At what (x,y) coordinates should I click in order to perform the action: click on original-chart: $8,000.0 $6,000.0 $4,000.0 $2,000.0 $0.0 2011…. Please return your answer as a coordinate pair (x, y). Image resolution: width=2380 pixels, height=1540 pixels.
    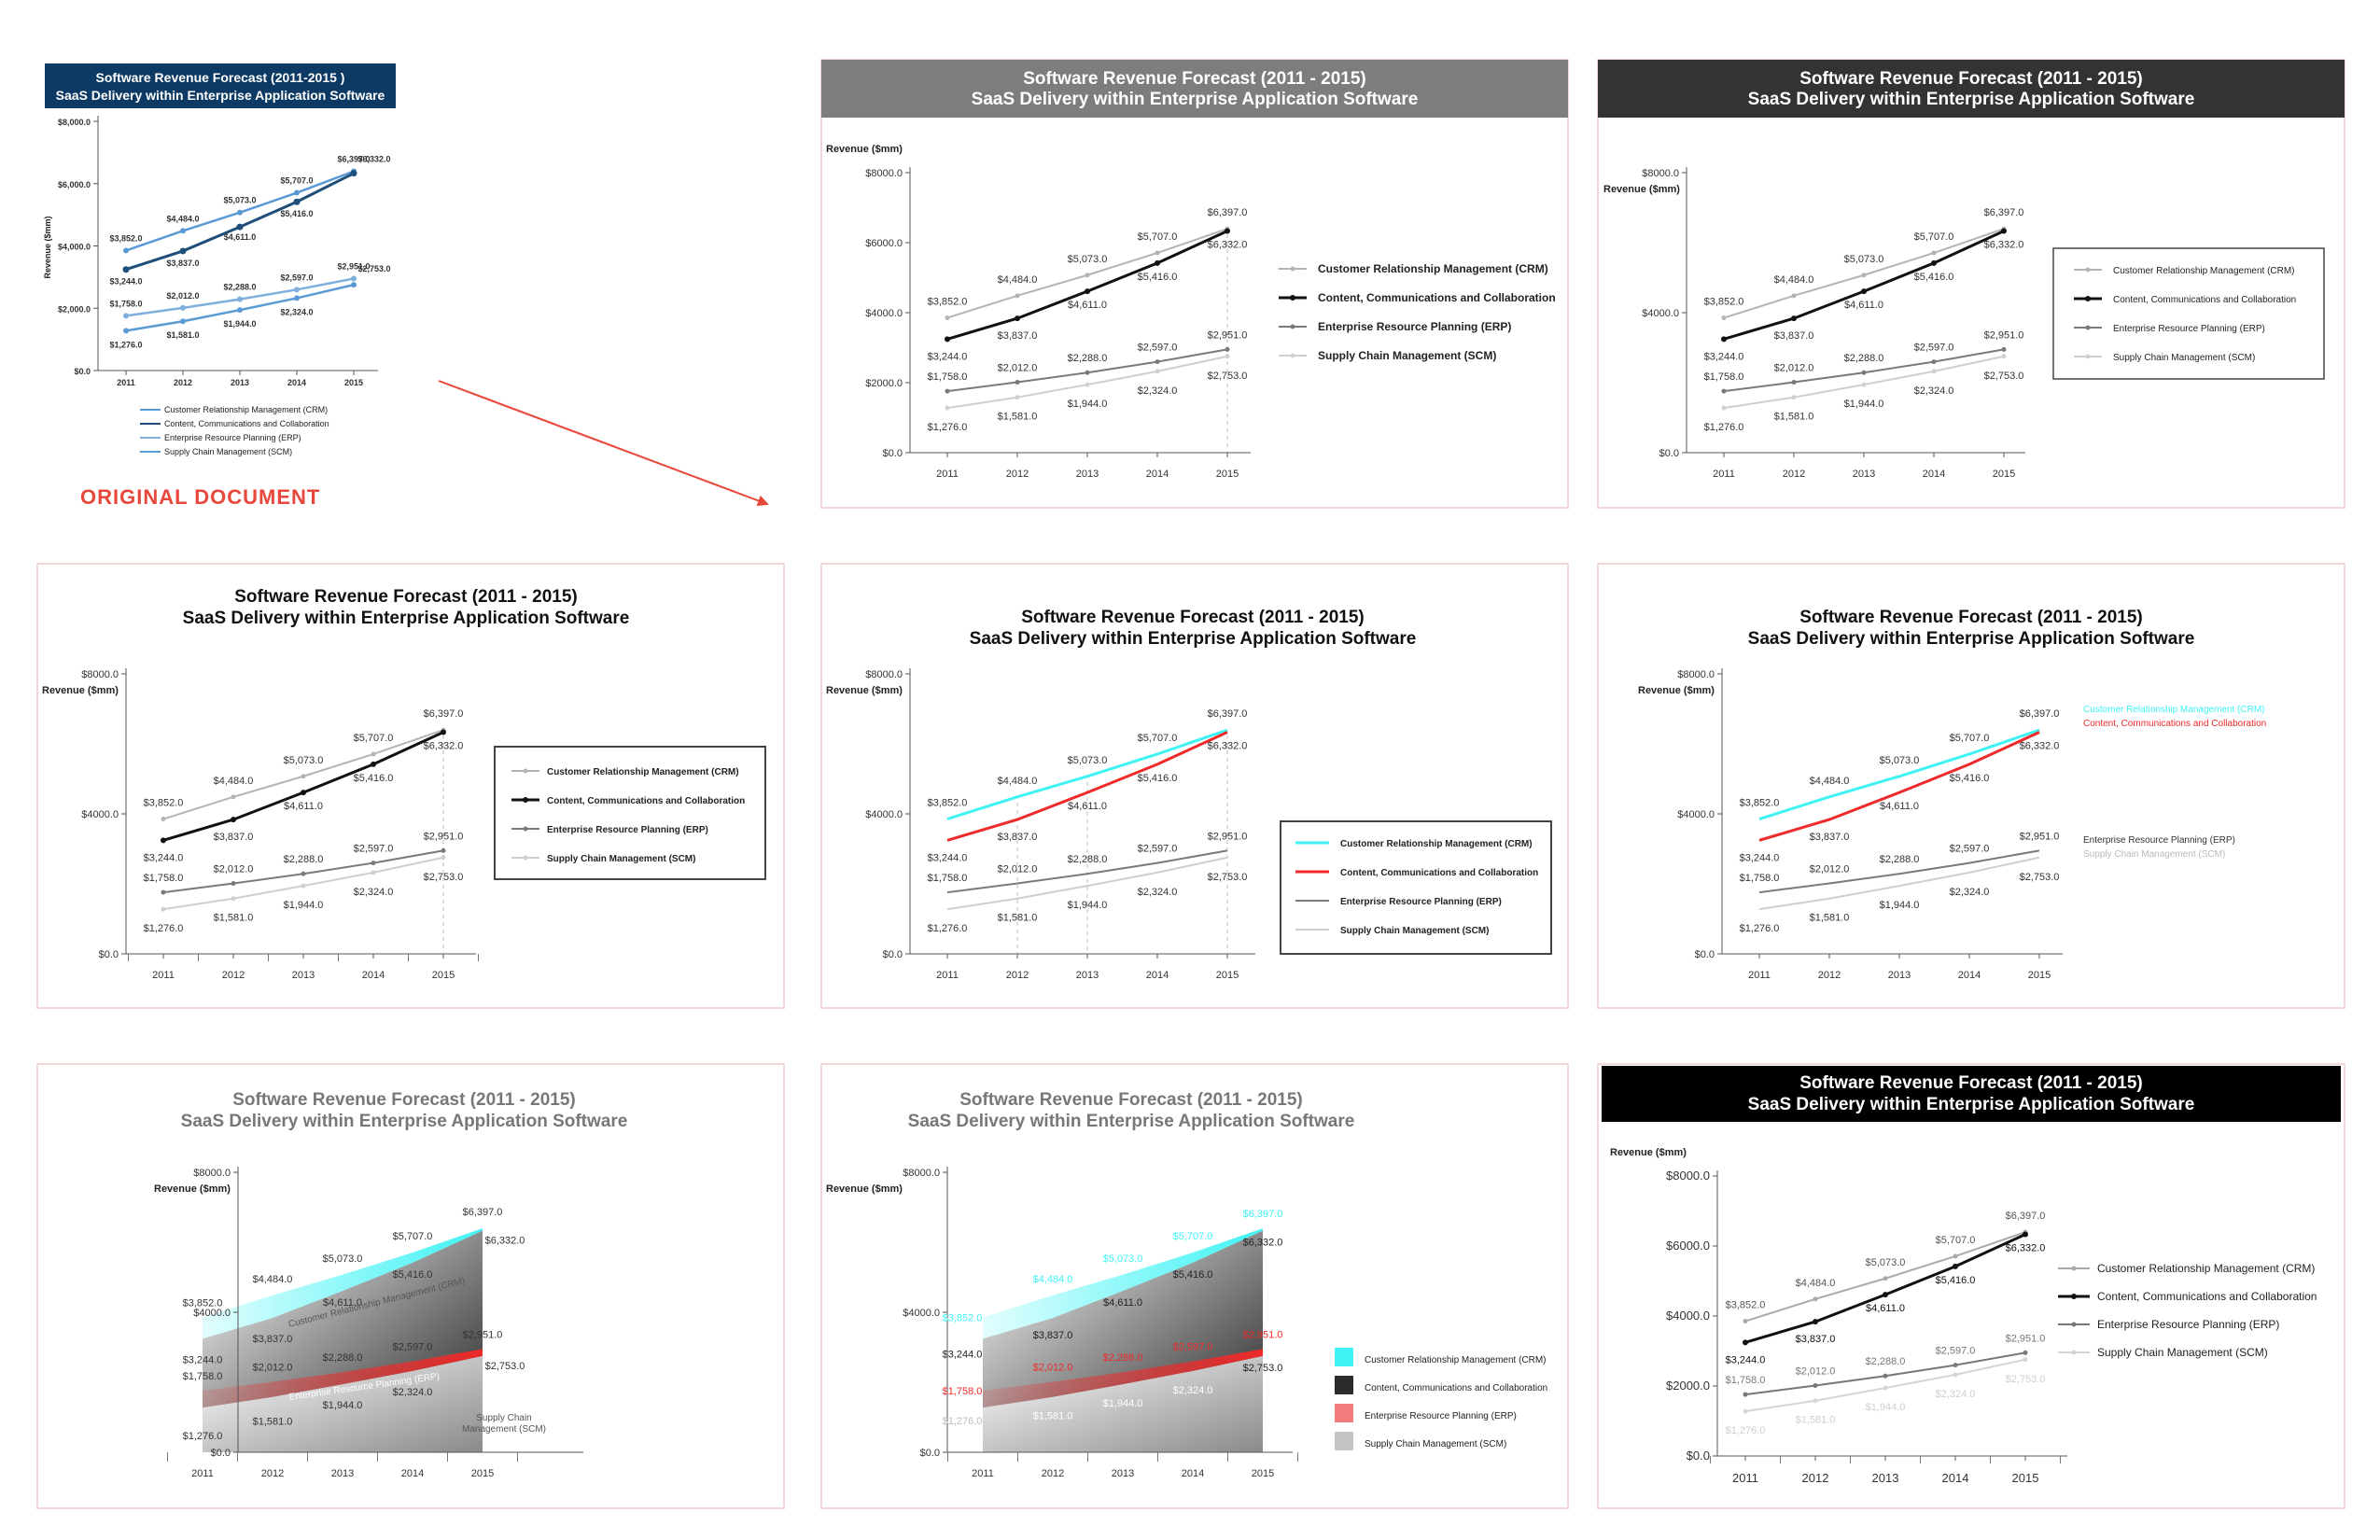
    Looking at the image, I should click on (217, 251).